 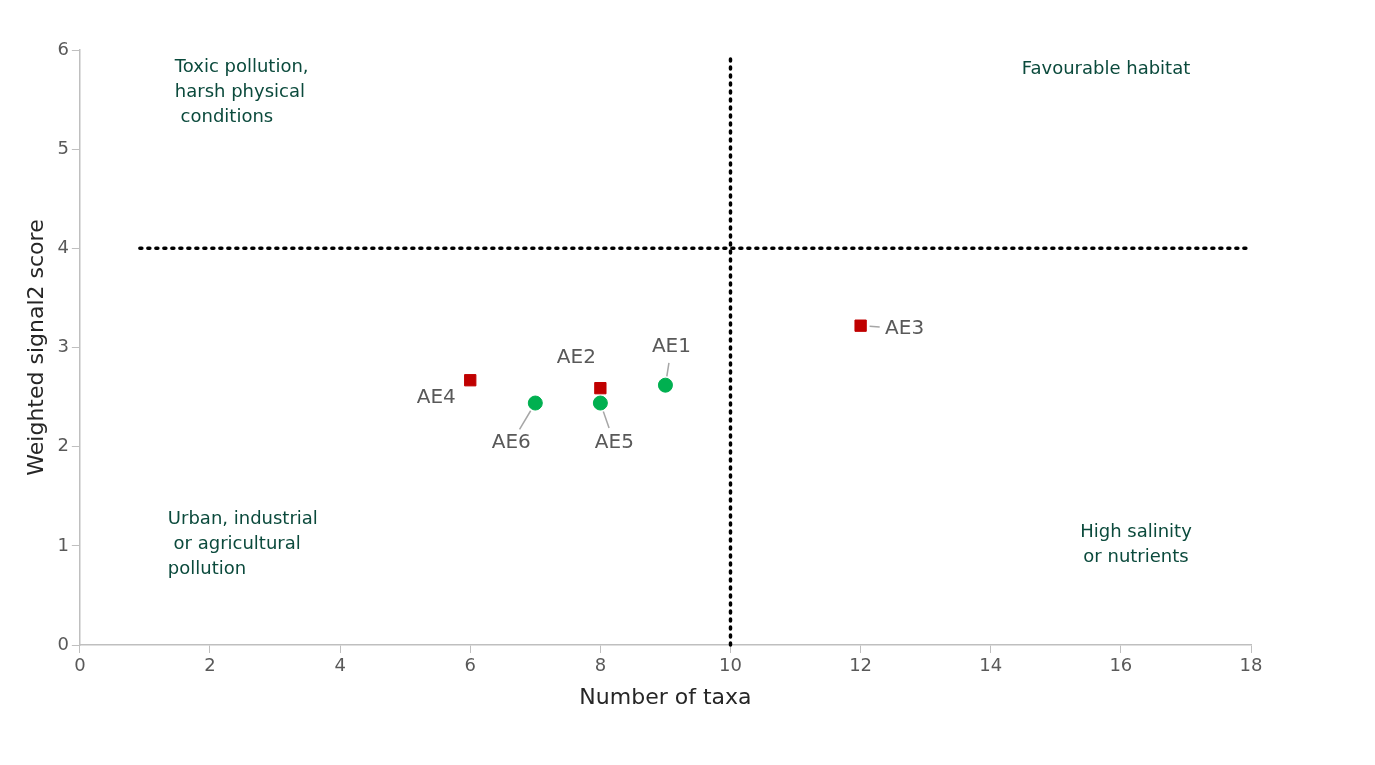 I want to click on y-tick-label: 5, so click(x=63, y=147).